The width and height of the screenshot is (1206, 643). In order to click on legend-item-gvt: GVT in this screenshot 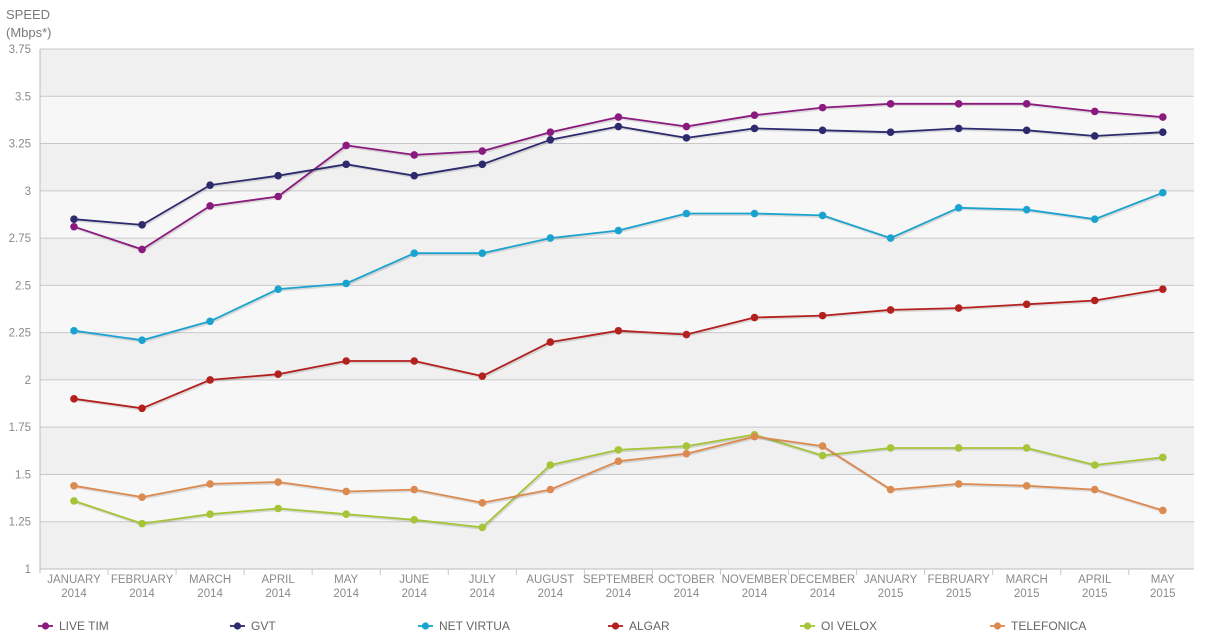, I will do `click(253, 626)`.